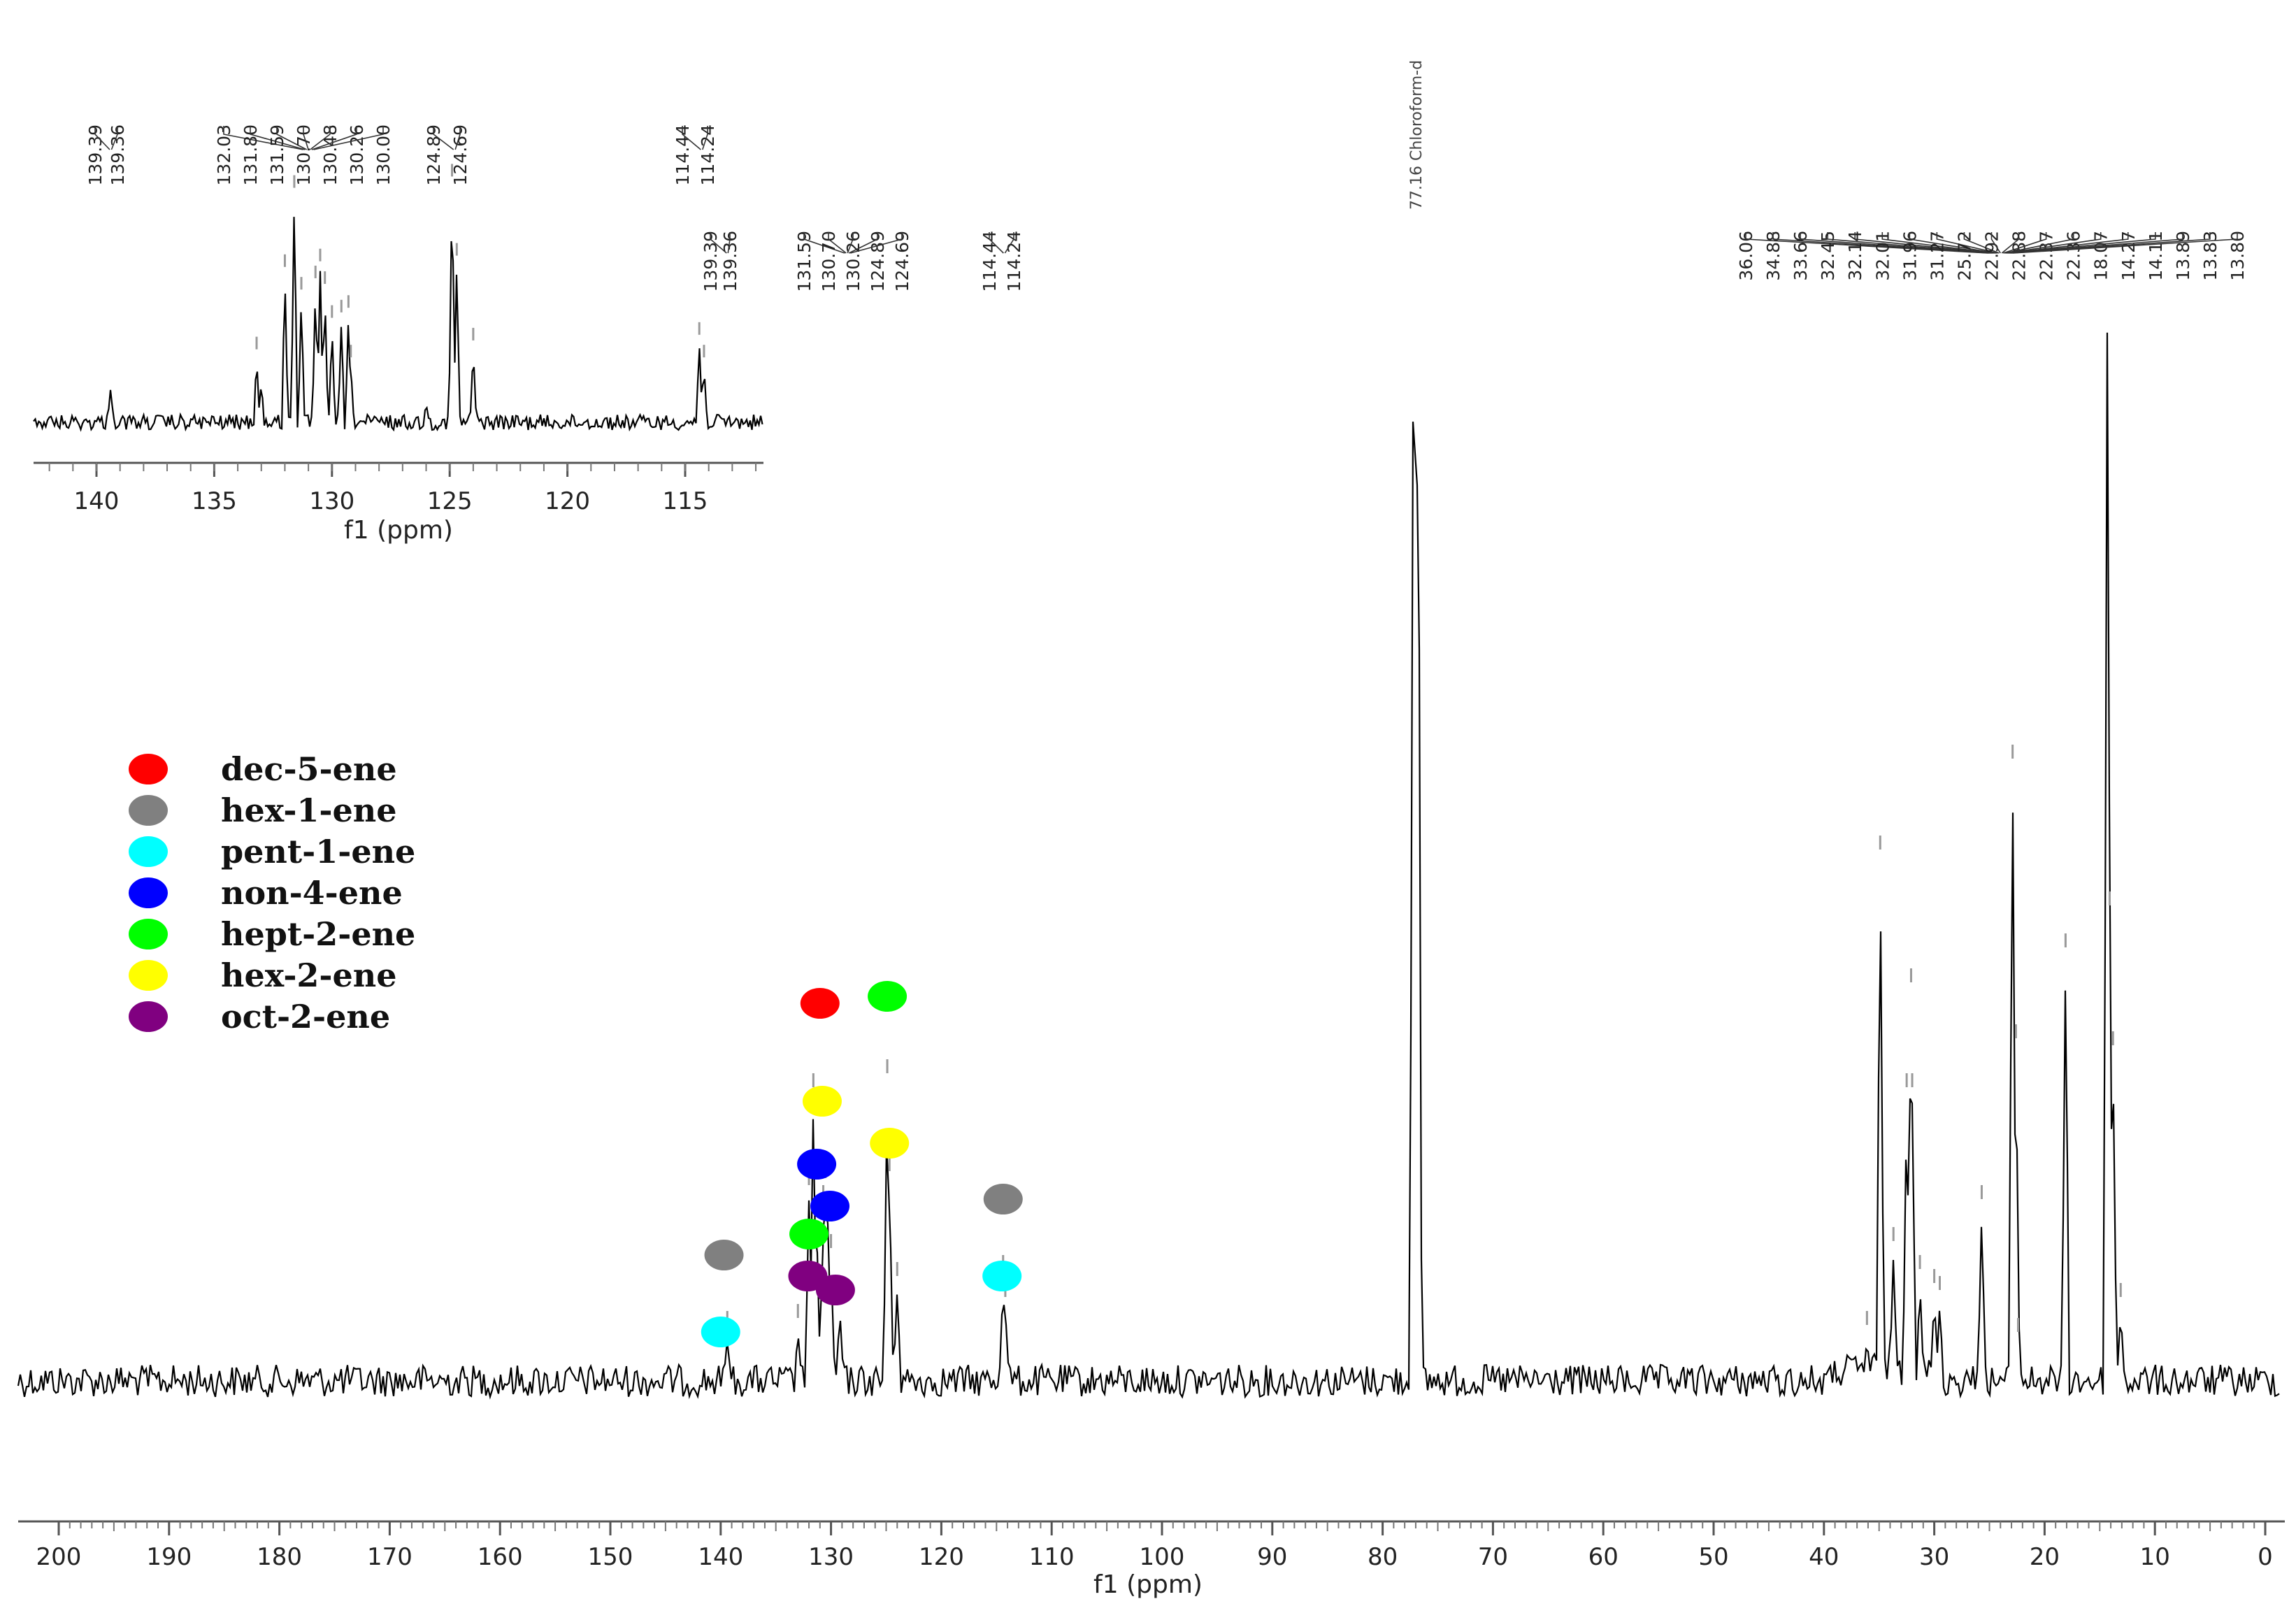 Image resolution: width=2296 pixels, height=1620 pixels. Describe the element at coordinates (730, 261) in the screenshot. I see `main-peak-value-label: 139.36` at that location.